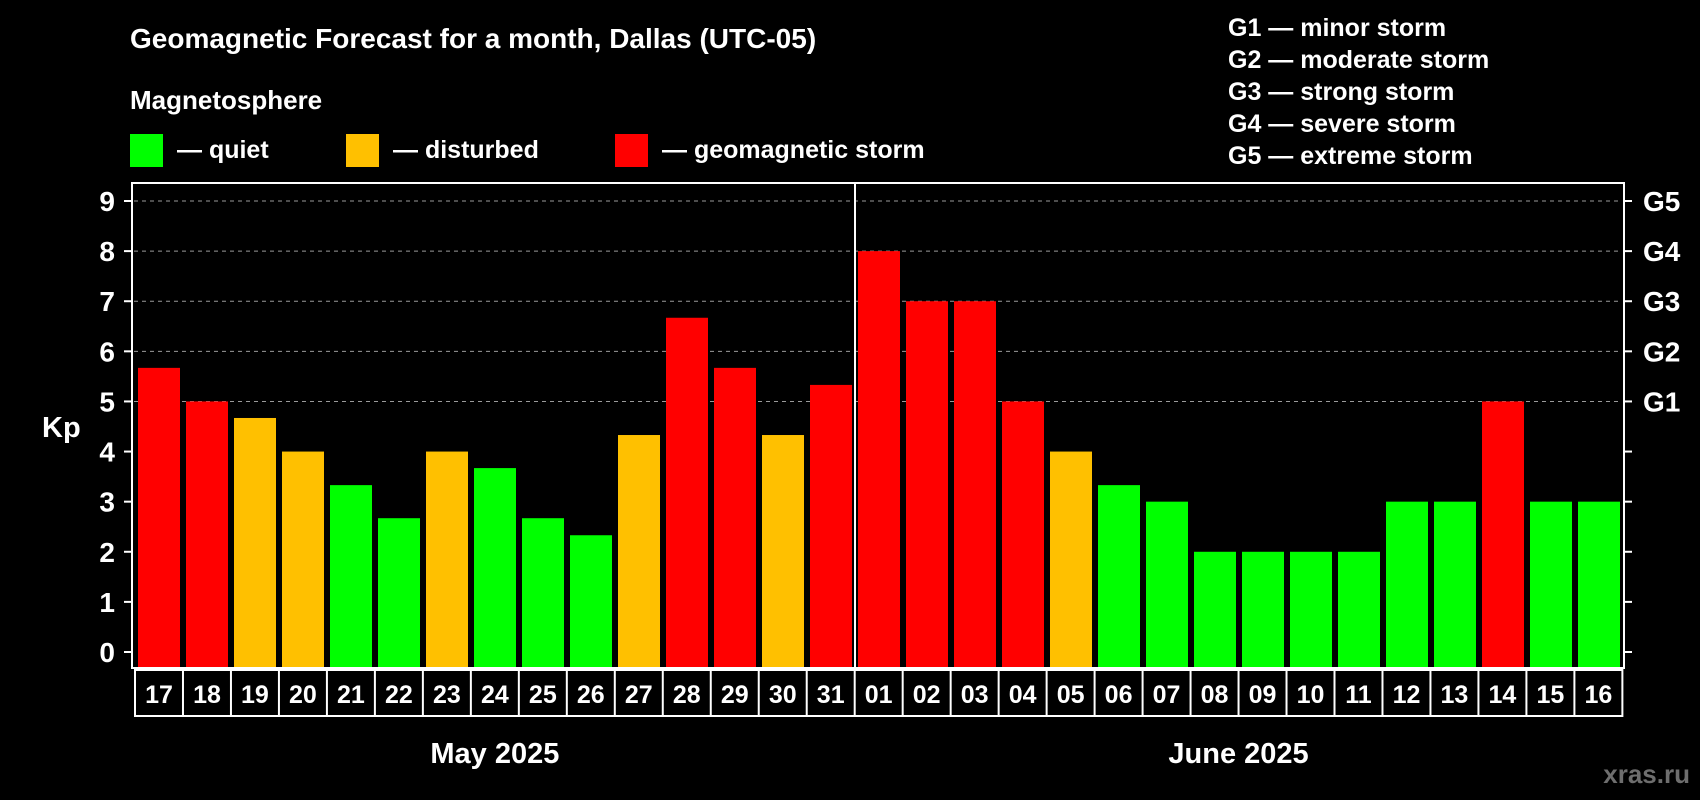 The height and width of the screenshot is (800, 1700). Describe the element at coordinates (1342, 124) in the screenshot. I see `storm-scale-g4: G4 — severe storm` at that location.